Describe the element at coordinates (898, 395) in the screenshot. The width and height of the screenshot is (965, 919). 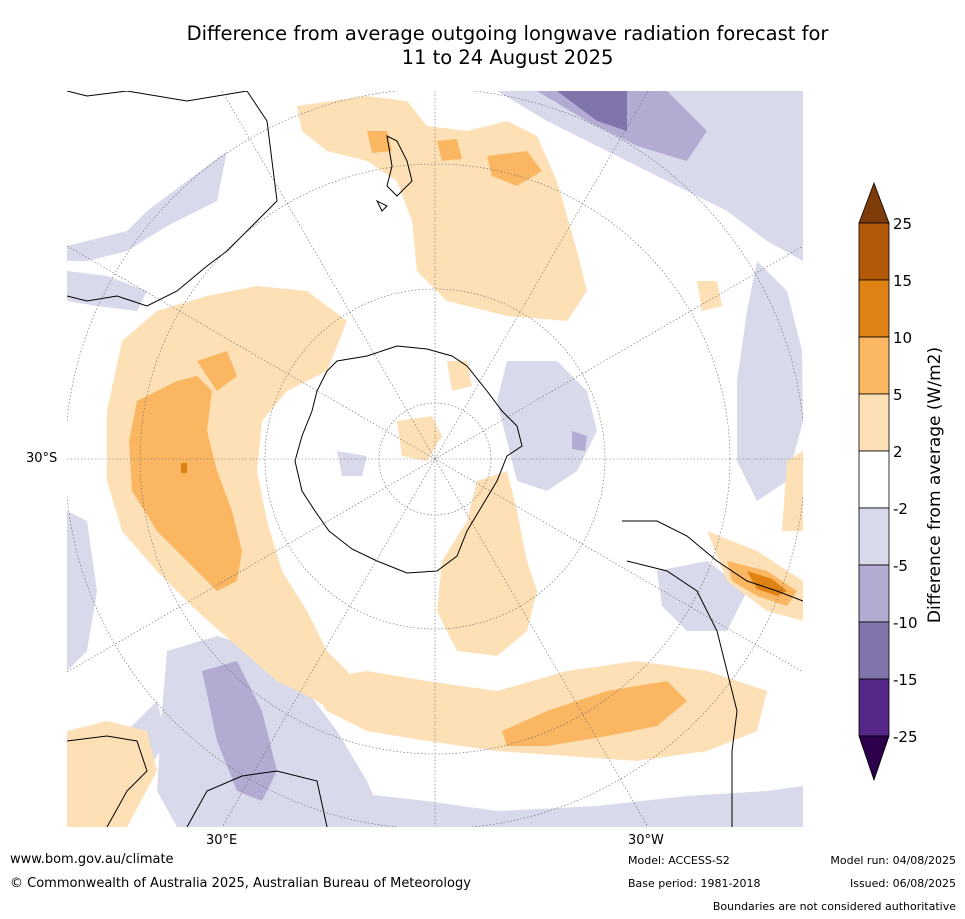
I see `colorbar-tick-5: 5` at that location.